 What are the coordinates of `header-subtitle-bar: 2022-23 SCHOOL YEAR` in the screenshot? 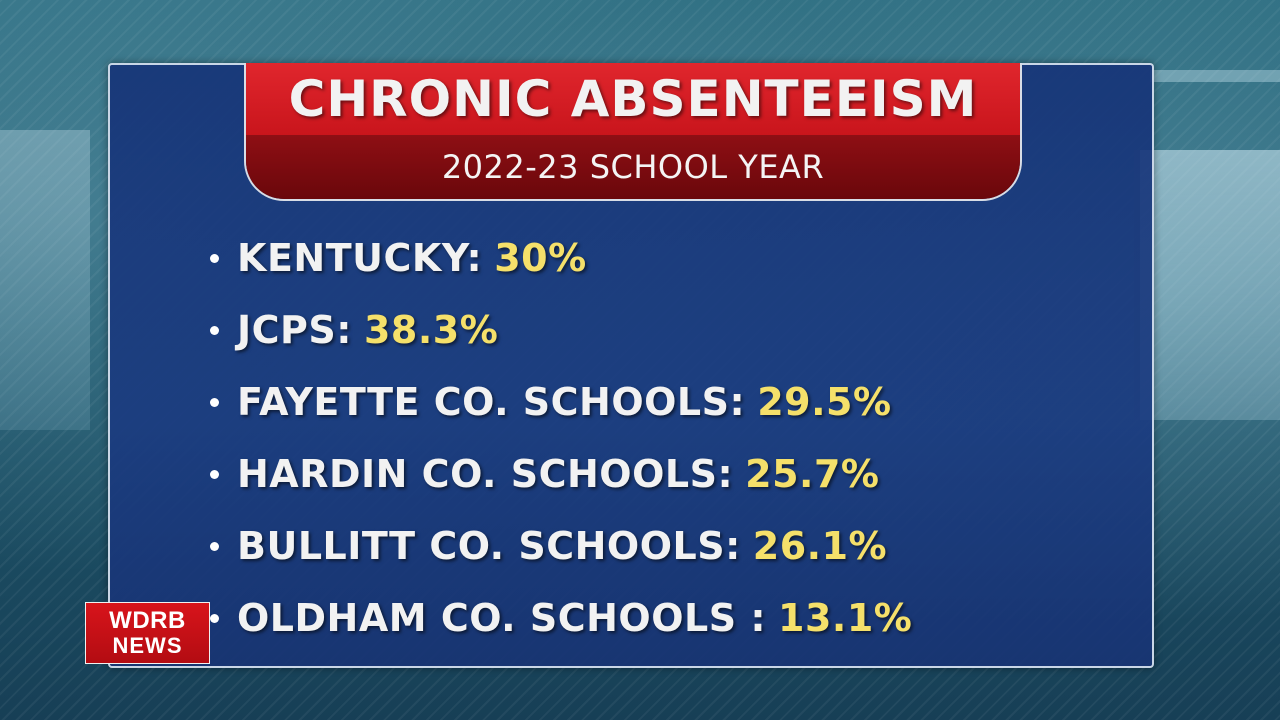 It's located at (633, 167).